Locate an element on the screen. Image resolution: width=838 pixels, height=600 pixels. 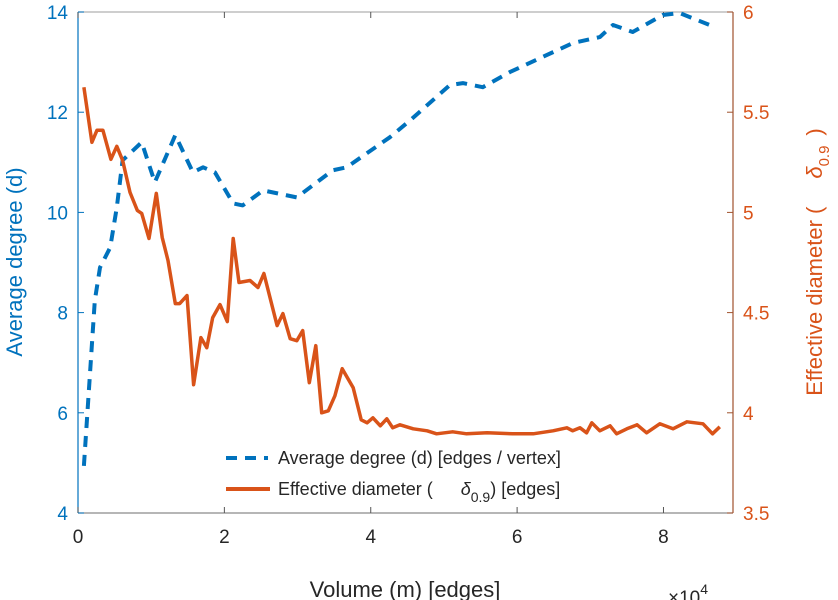
x-tick-label: 2 is located at coordinates (224, 537).